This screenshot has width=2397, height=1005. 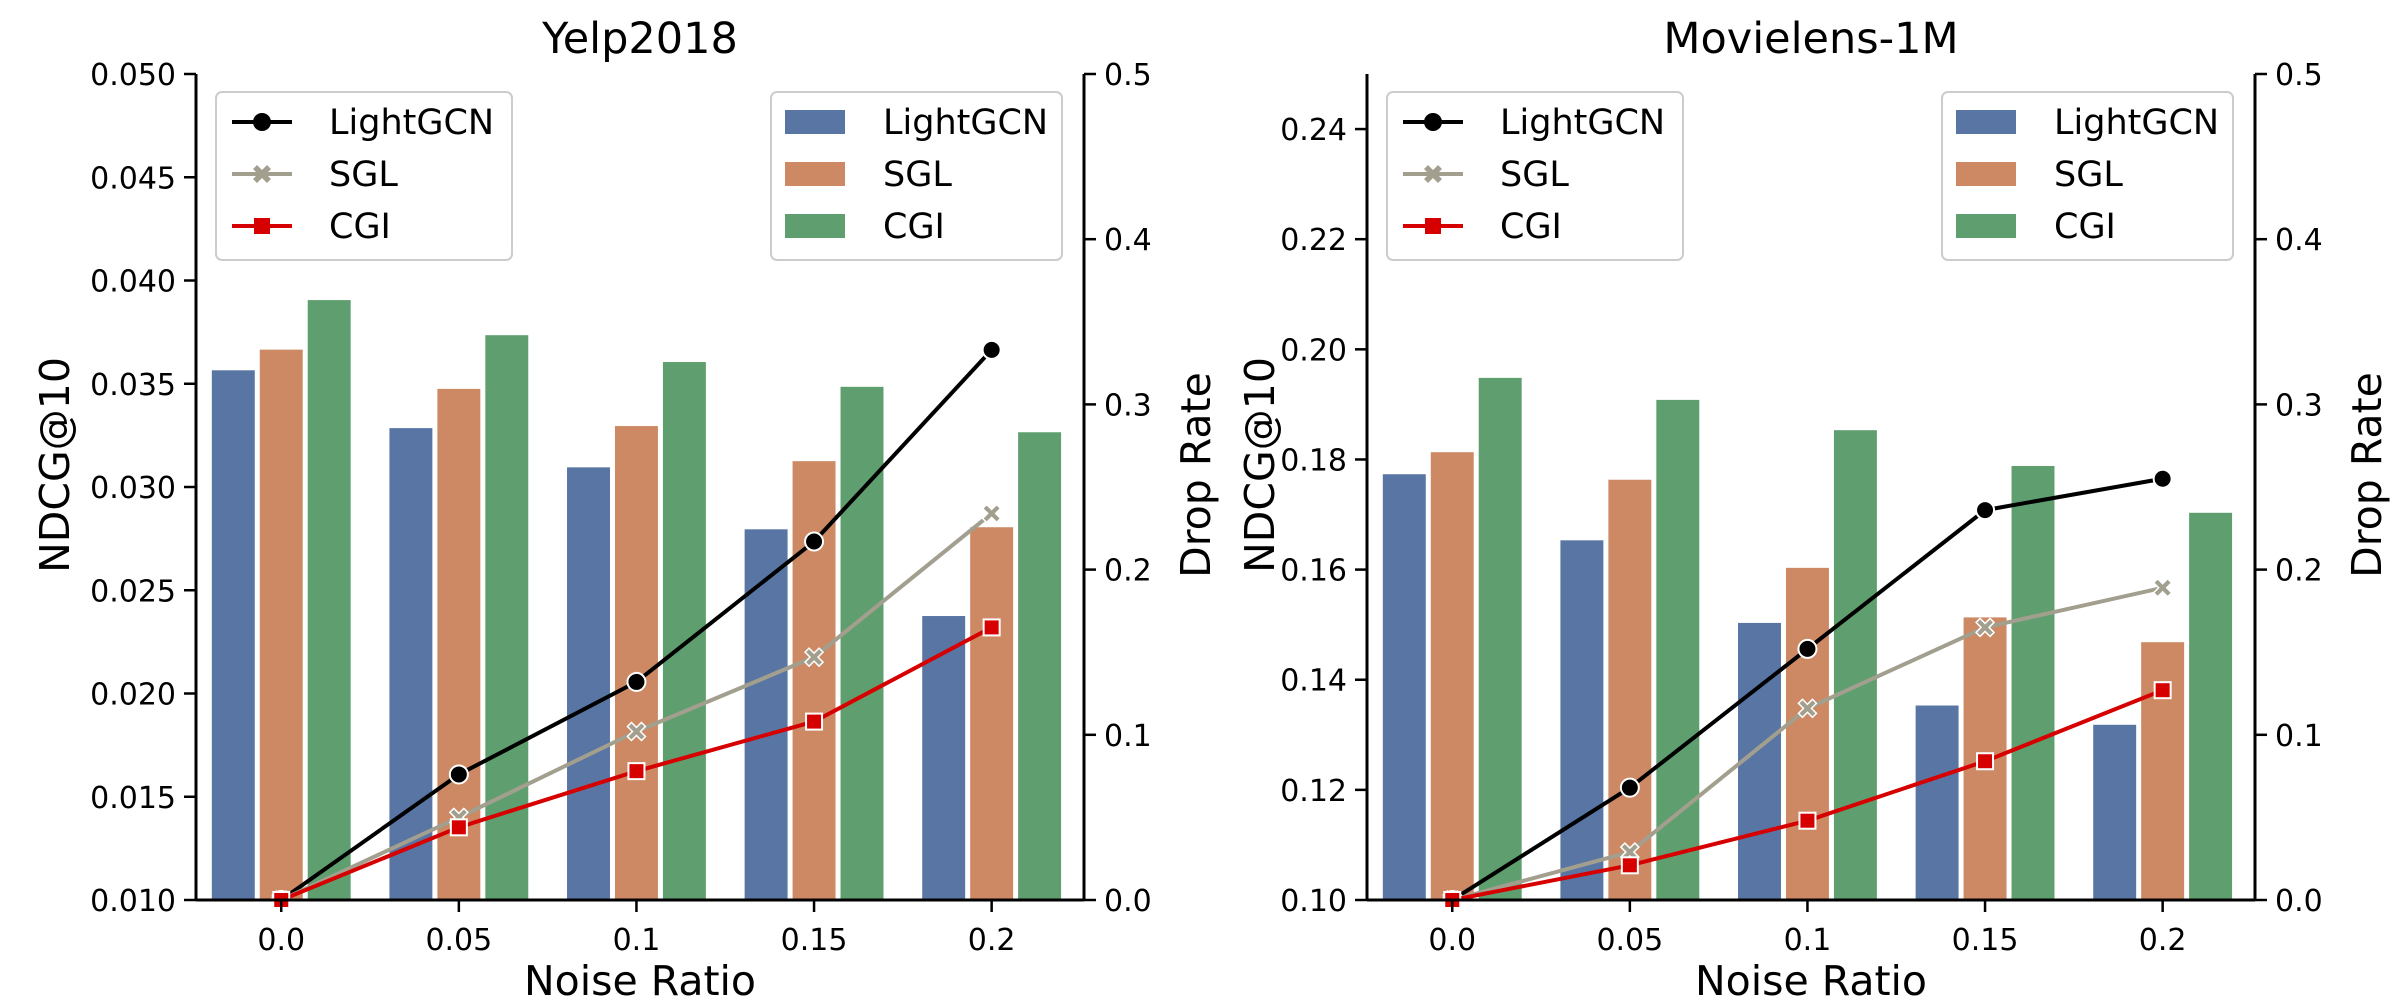 I want to click on line-legend: LightGCN SGL CGI, so click(x=1535, y=176).